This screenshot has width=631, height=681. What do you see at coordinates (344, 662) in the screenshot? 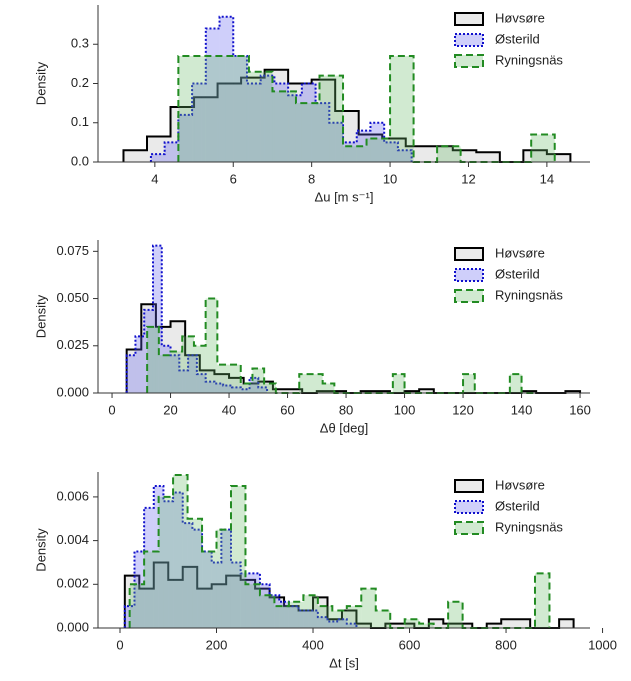
I see `x-axis-label: Δt [s]` at bounding box center [344, 662].